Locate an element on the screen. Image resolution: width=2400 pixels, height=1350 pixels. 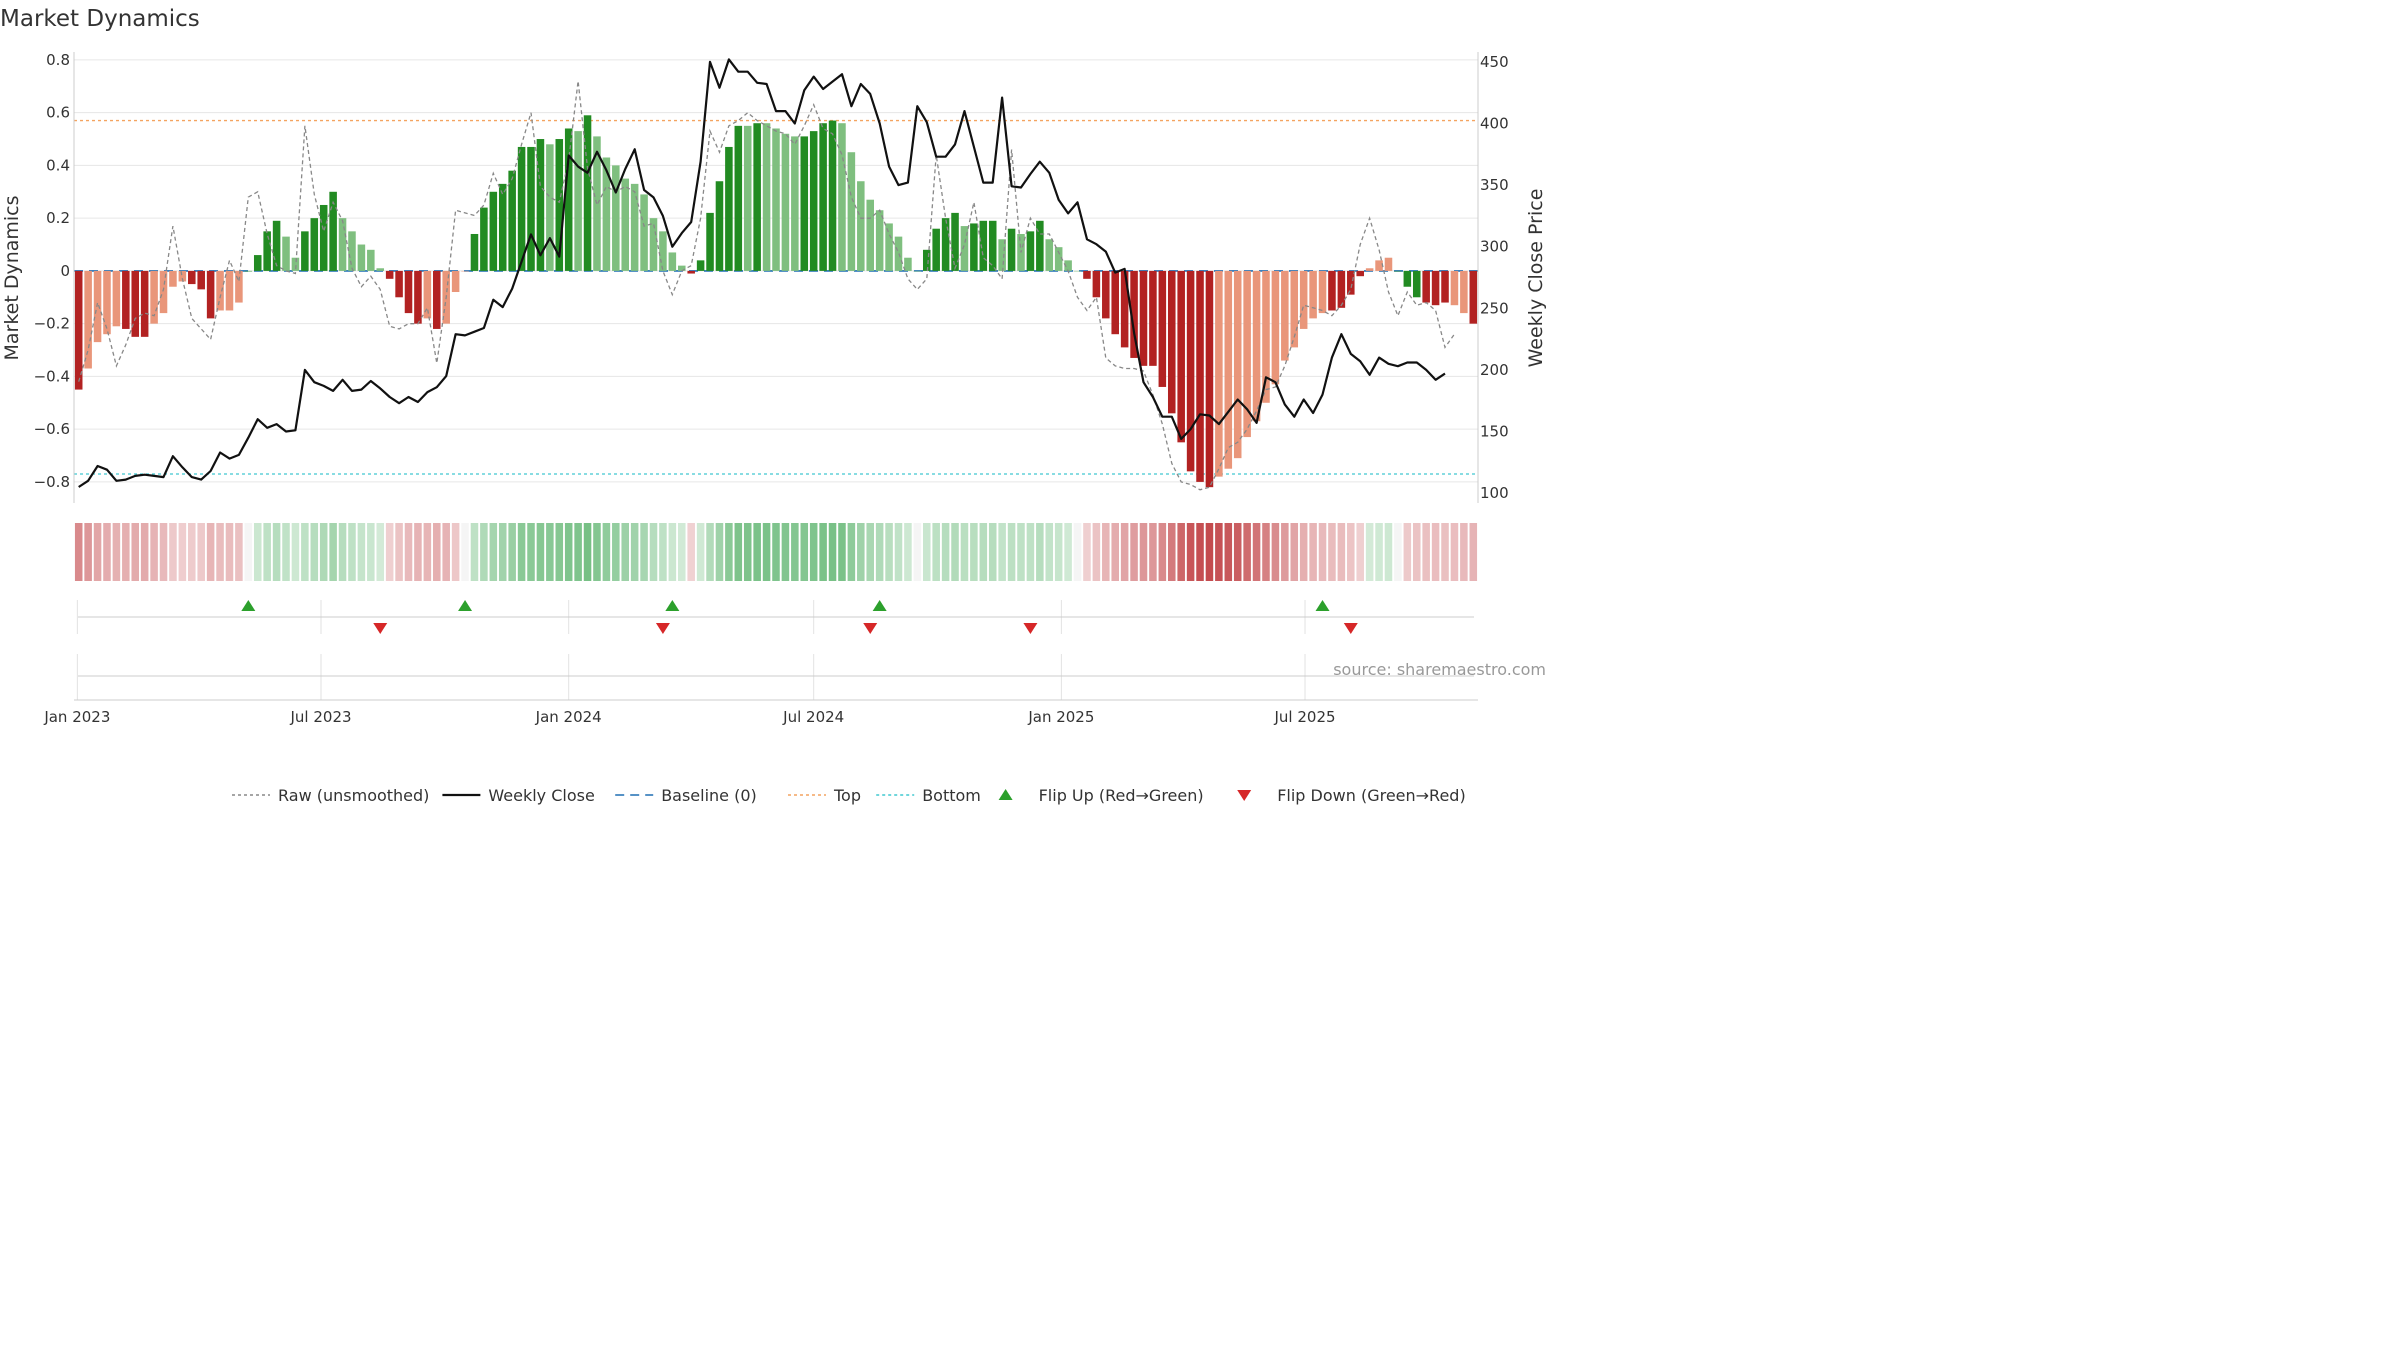
legend-label: Raw (unsmoothed) is located at coordinates (353, 795).